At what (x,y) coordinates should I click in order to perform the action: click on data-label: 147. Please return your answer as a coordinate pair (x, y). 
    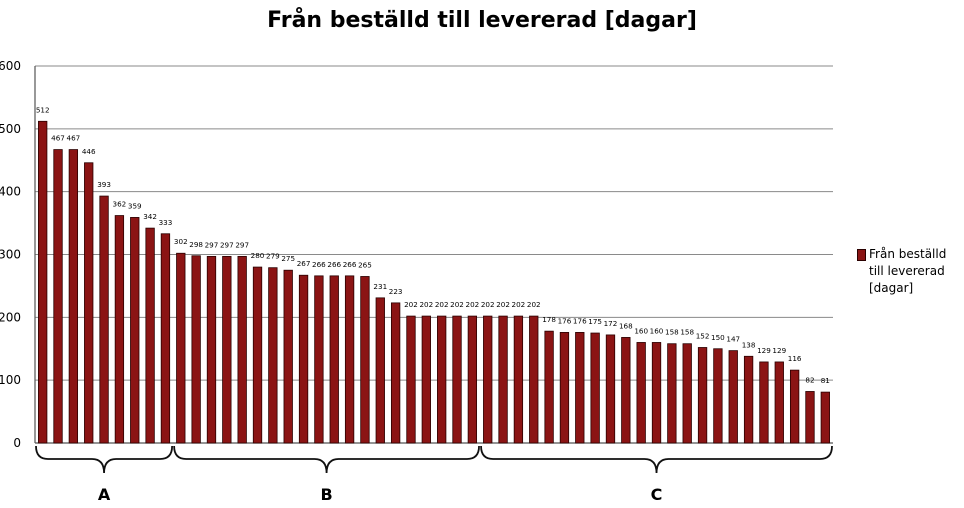
    Looking at the image, I should click on (733, 339).